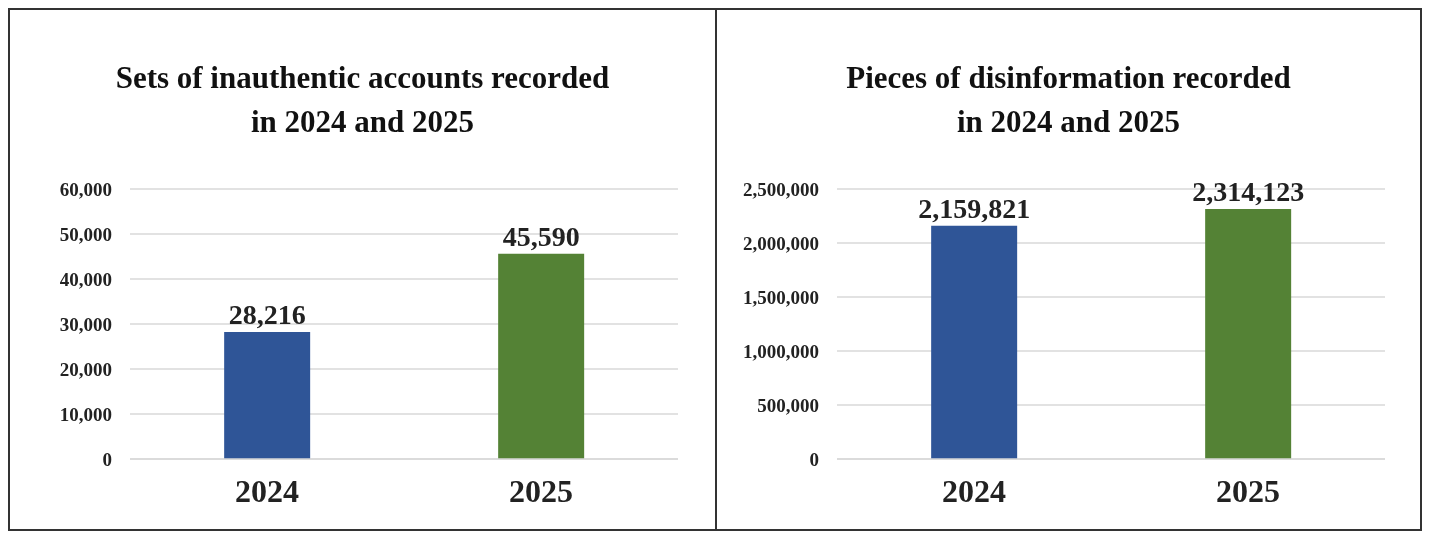  What do you see at coordinates (788, 405) in the screenshot?
I see `y-tick-label: 500,000` at bounding box center [788, 405].